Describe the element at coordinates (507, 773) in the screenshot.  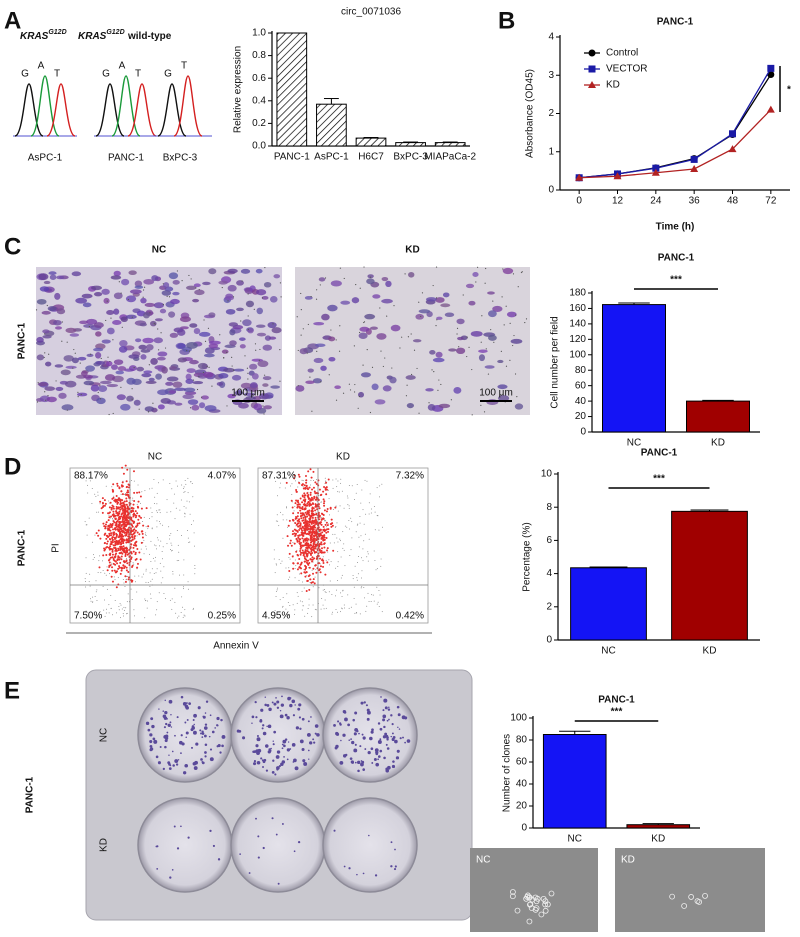
I see `y-axis-label: Number of clones` at that location.